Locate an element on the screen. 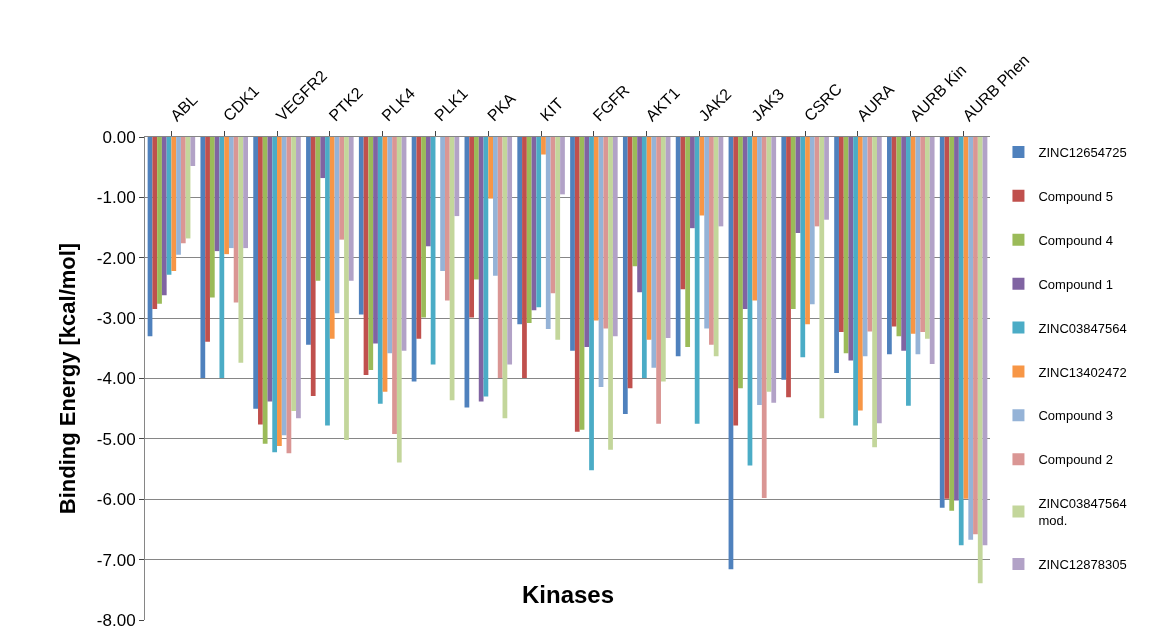 The image size is (1172, 641). legend-label: ZINC12654725 is located at coordinates (1082, 153).